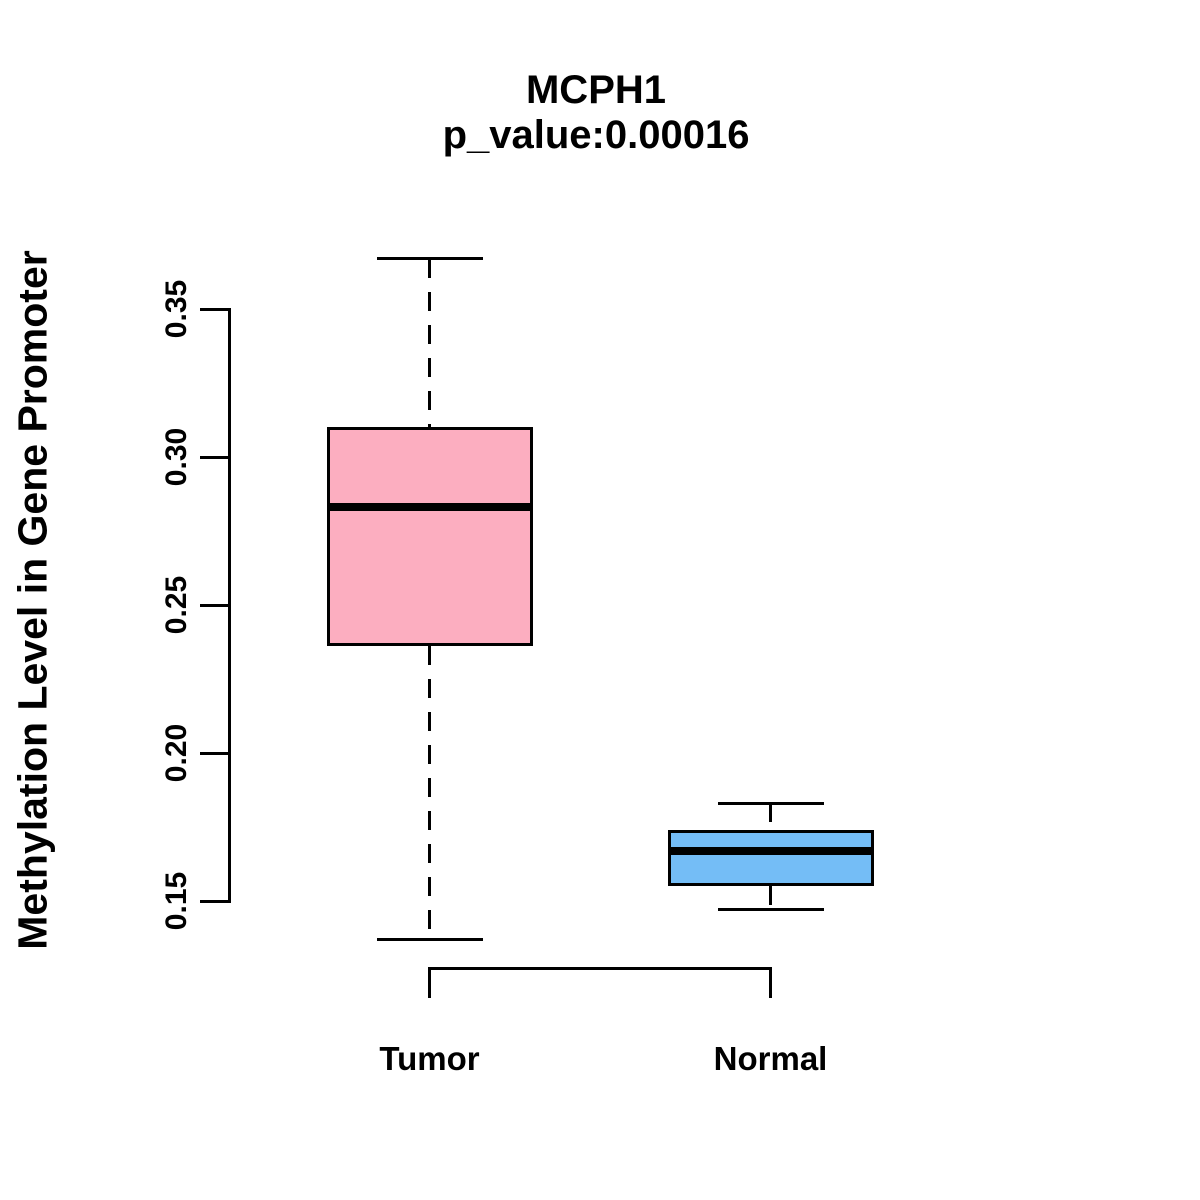 This screenshot has height=1200, width=1200. I want to click on x-axis-line, so click(600, 968).